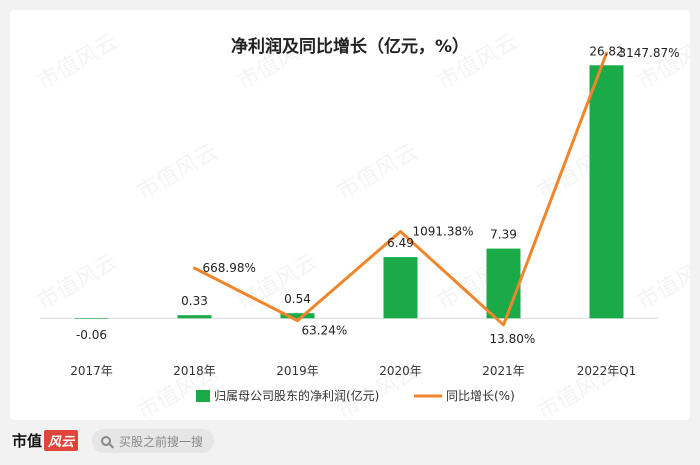  What do you see at coordinates (513, 339) in the screenshot?
I see `line-label-4: 13.80%` at bounding box center [513, 339].